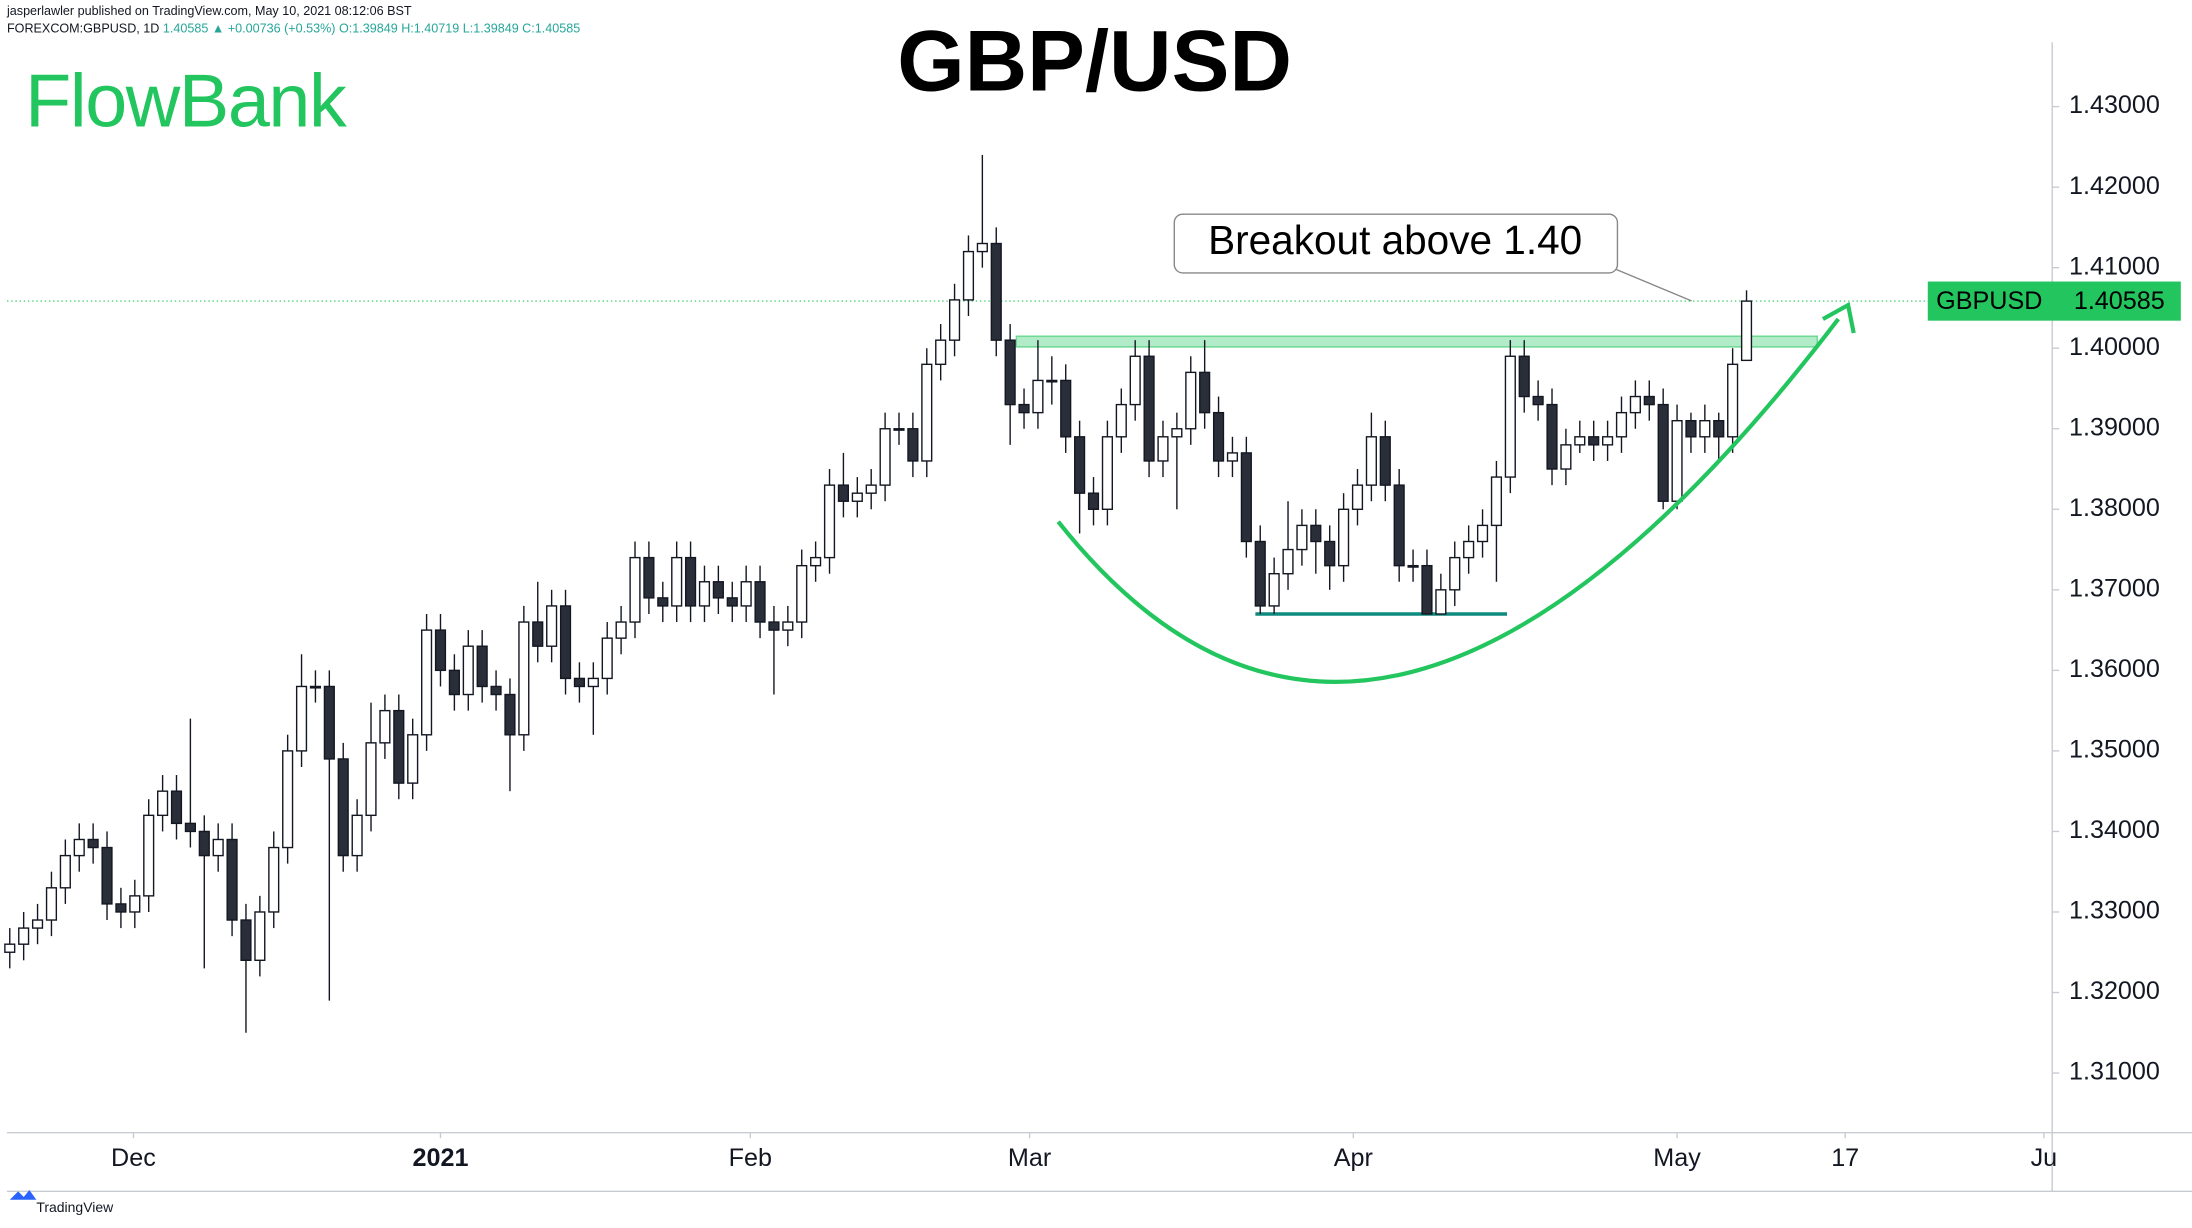 The height and width of the screenshot is (1228, 2192). I want to click on y-tick-label: 1.41000, so click(2114, 266).